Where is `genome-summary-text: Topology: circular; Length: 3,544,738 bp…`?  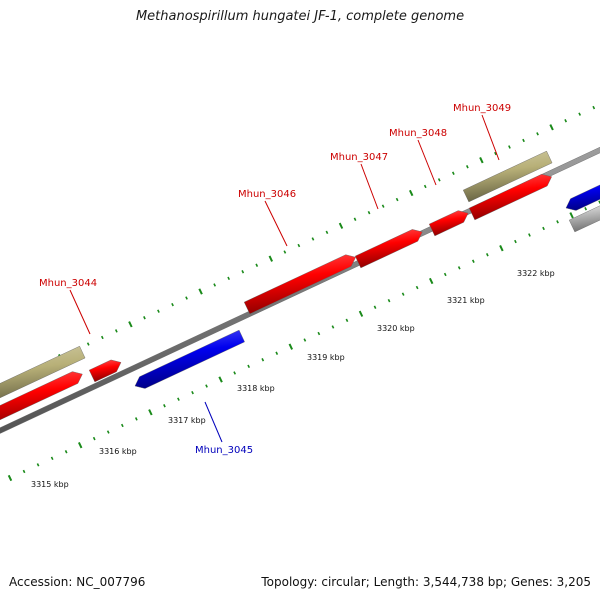 genome-summary-text: Topology: circular; Length: 3,544,738 bp… is located at coordinates (426, 582).